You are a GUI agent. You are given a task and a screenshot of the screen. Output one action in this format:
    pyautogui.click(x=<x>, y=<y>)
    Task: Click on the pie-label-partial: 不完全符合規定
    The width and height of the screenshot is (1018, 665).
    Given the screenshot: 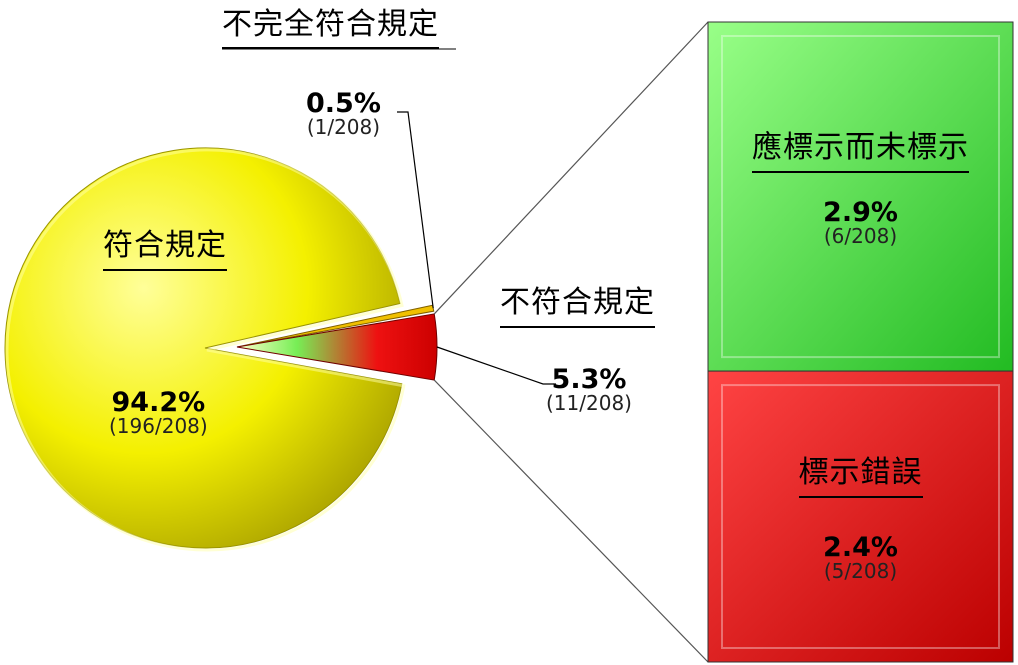 What is the action you would take?
    pyautogui.click(x=330, y=29)
    